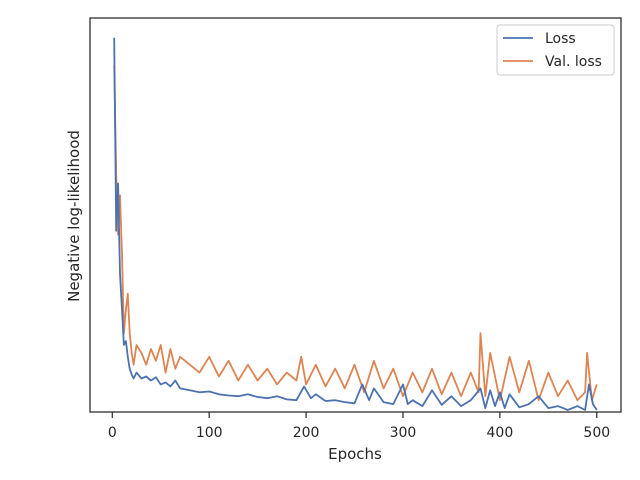 This screenshot has height=480, width=640. Describe the element at coordinates (573, 62) in the screenshot. I see `legend-label-val-loss: Val. loss` at that location.